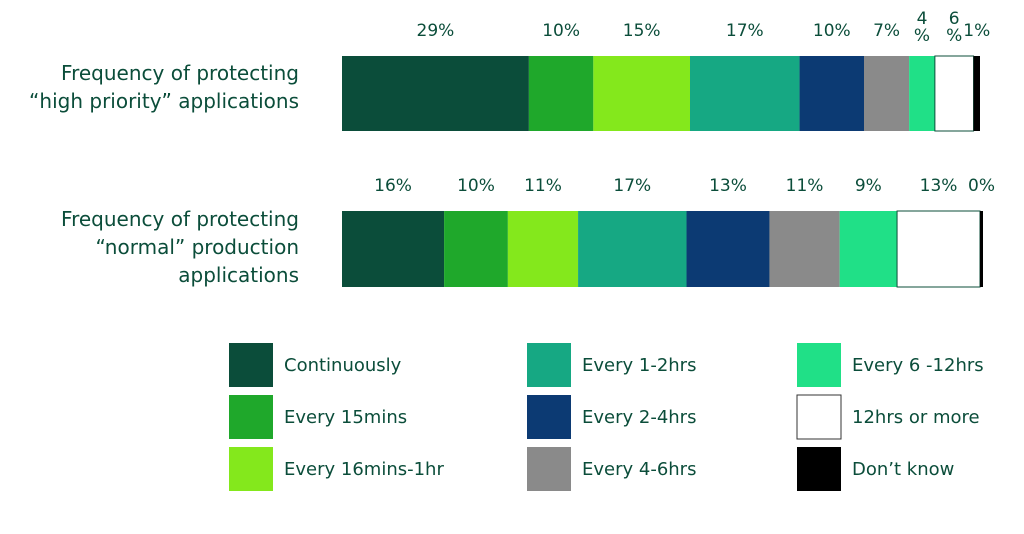 The height and width of the screenshot is (534, 1024). What do you see at coordinates (868, 186) in the screenshot?
I see `value-label: 9%` at bounding box center [868, 186].